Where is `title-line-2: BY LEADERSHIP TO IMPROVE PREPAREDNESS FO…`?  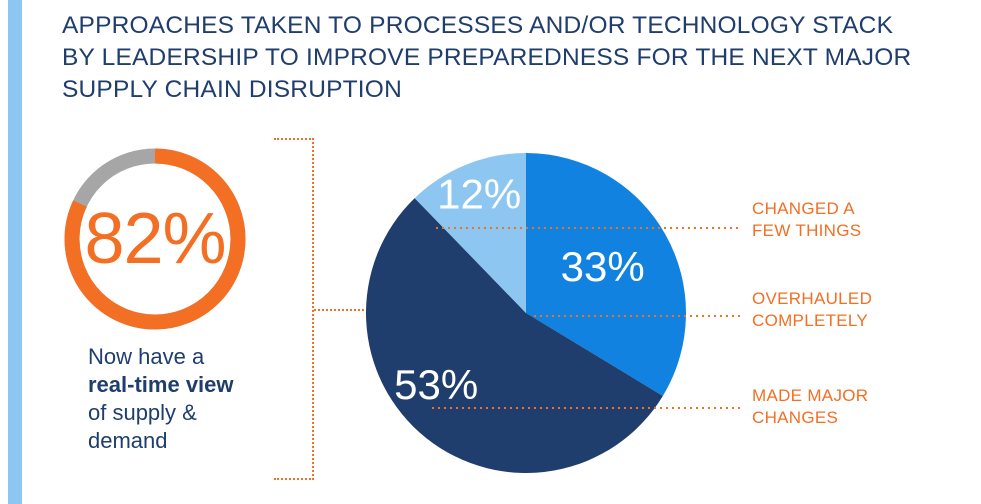
title-line-2: BY LEADERSHIP TO IMPROVE PREPAREDNESS FO… is located at coordinates (487, 57).